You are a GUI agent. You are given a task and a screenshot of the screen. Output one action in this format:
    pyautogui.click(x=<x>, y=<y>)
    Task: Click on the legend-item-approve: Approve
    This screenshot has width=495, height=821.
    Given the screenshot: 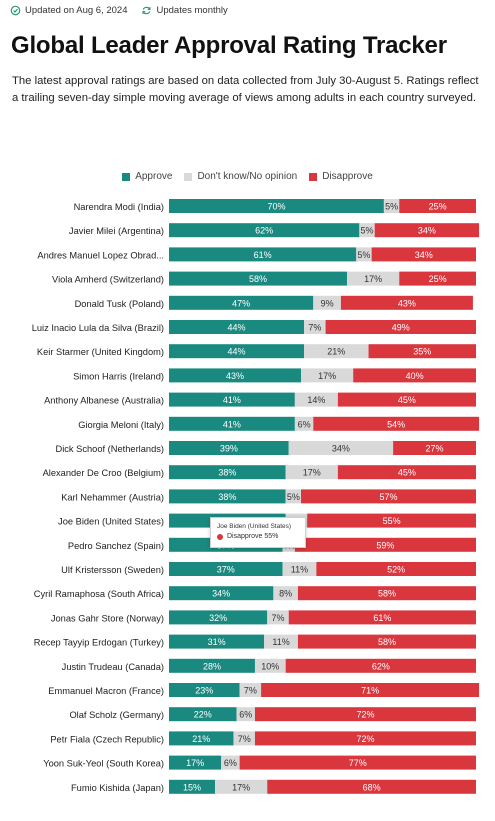 What is the action you would take?
    pyautogui.click(x=147, y=176)
    